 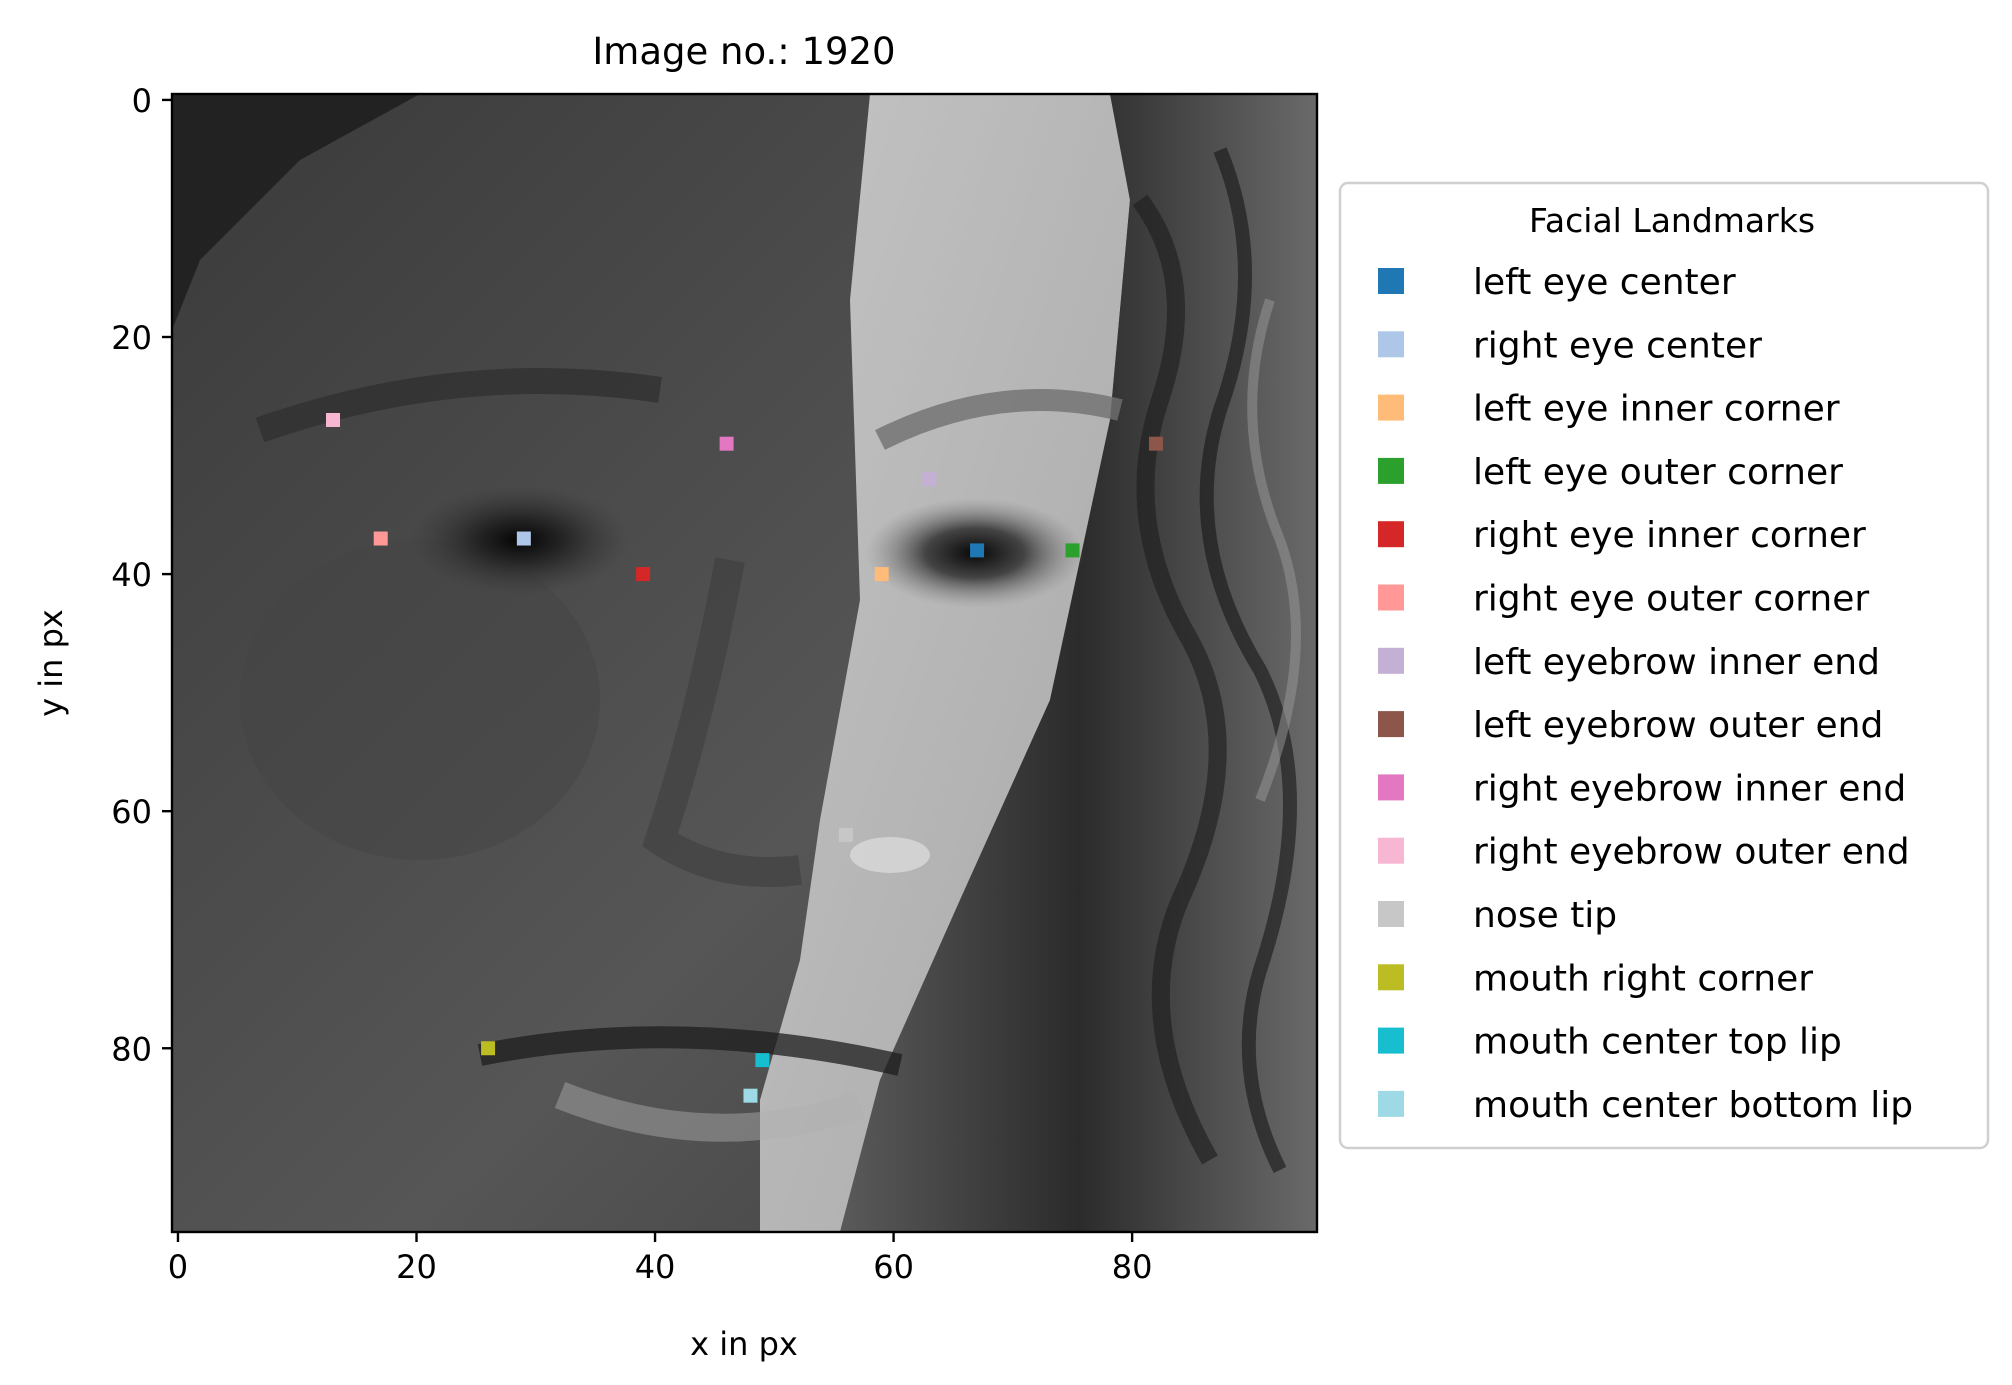 What do you see at coordinates (1693, 1105) in the screenshot?
I see `legend-label-13: mouth center bottom lip` at bounding box center [1693, 1105].